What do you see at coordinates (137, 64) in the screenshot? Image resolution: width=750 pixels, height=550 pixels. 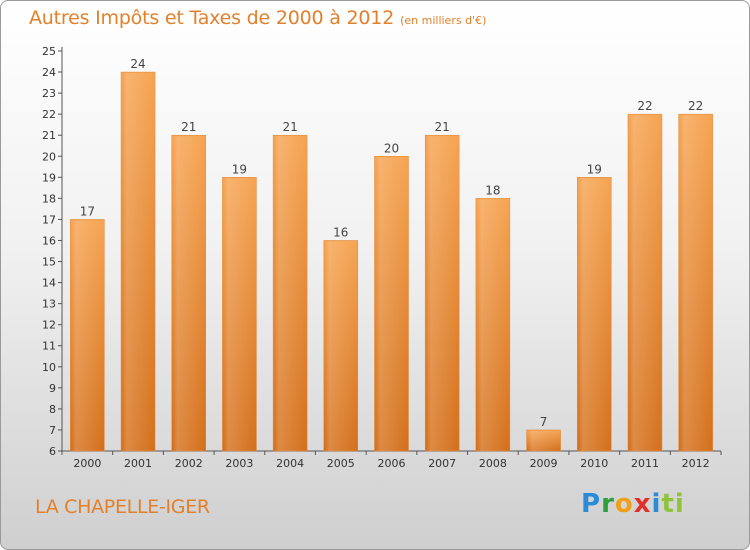 I see `data-label: 24` at bounding box center [137, 64].